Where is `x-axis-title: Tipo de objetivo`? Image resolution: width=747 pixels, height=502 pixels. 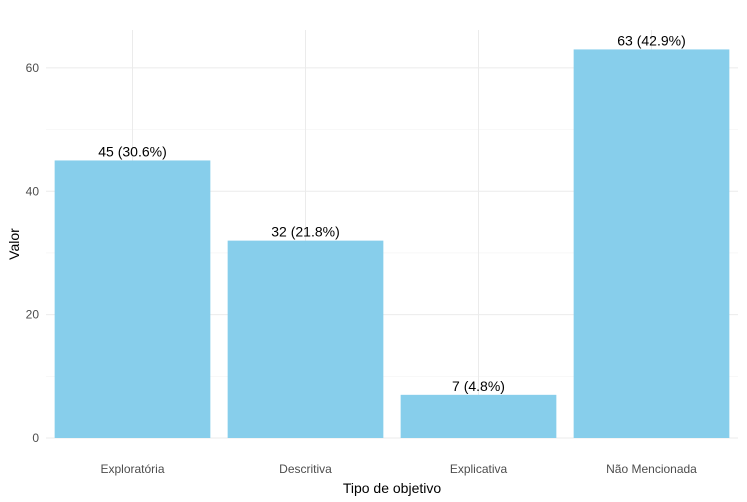
x-axis-title: Tipo de objetivo is located at coordinates (392, 488).